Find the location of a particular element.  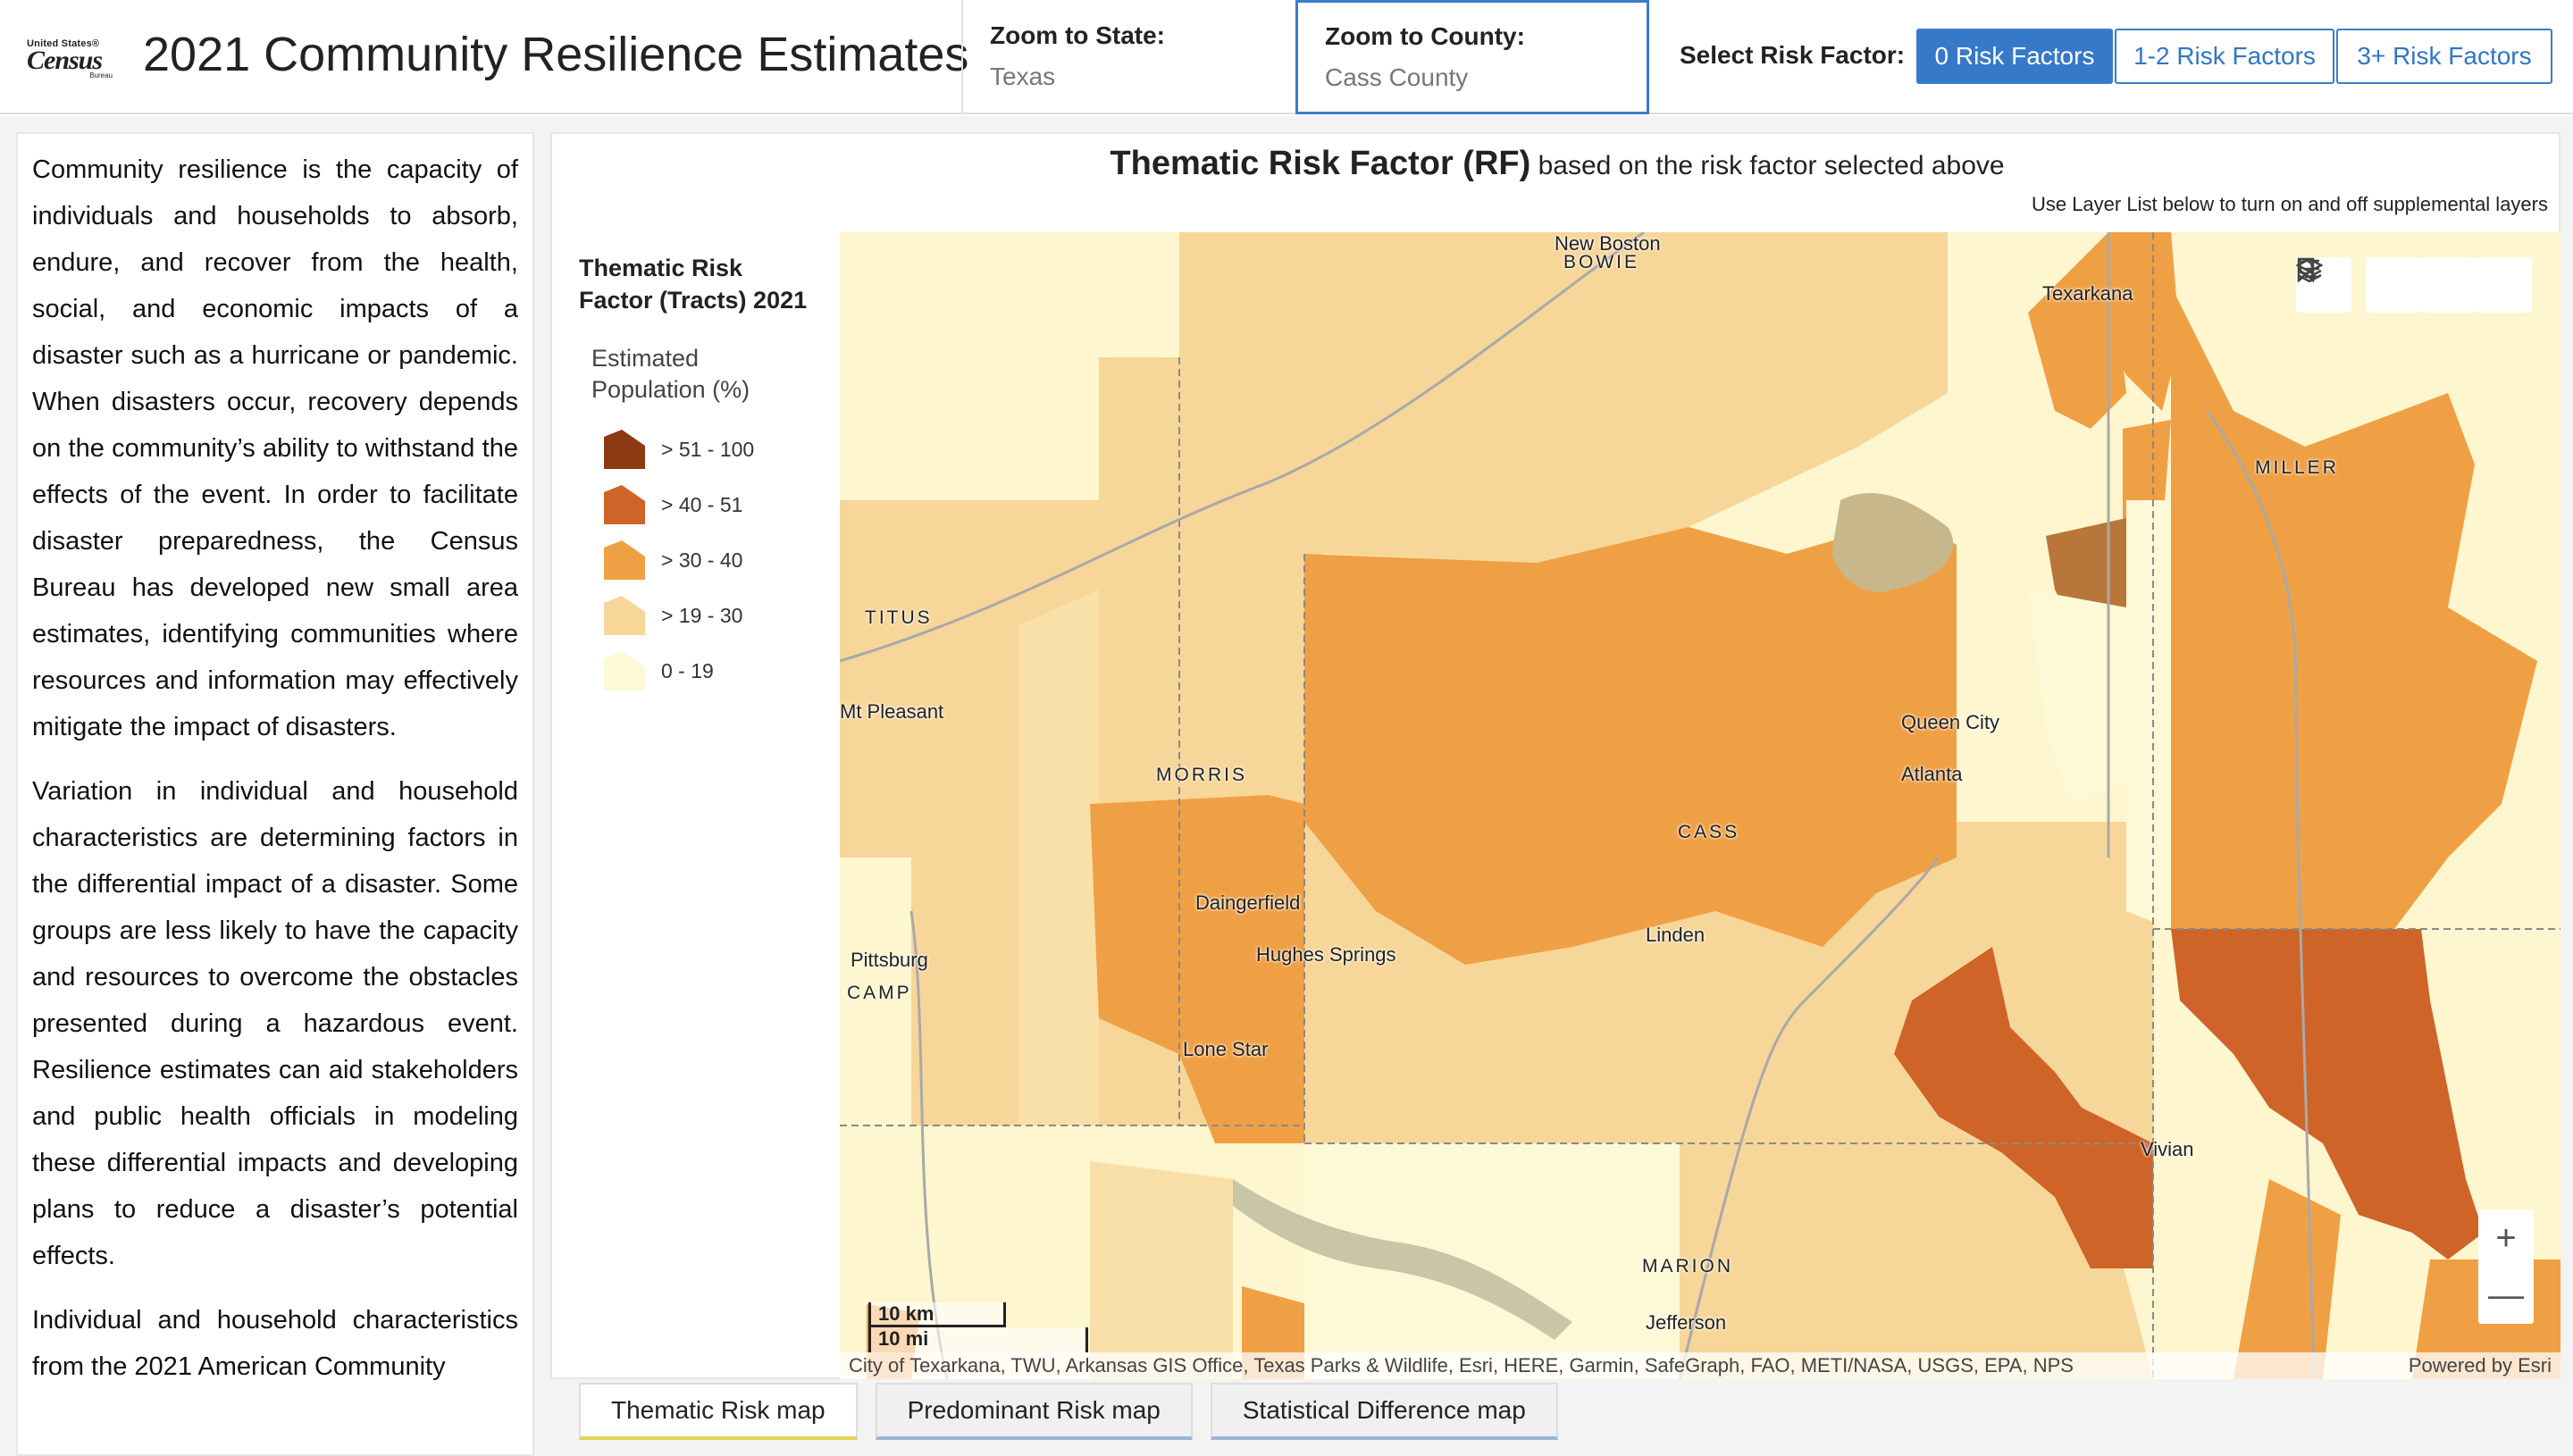

risk-button-0: 0 Risk Factors is located at coordinates (2014, 56).